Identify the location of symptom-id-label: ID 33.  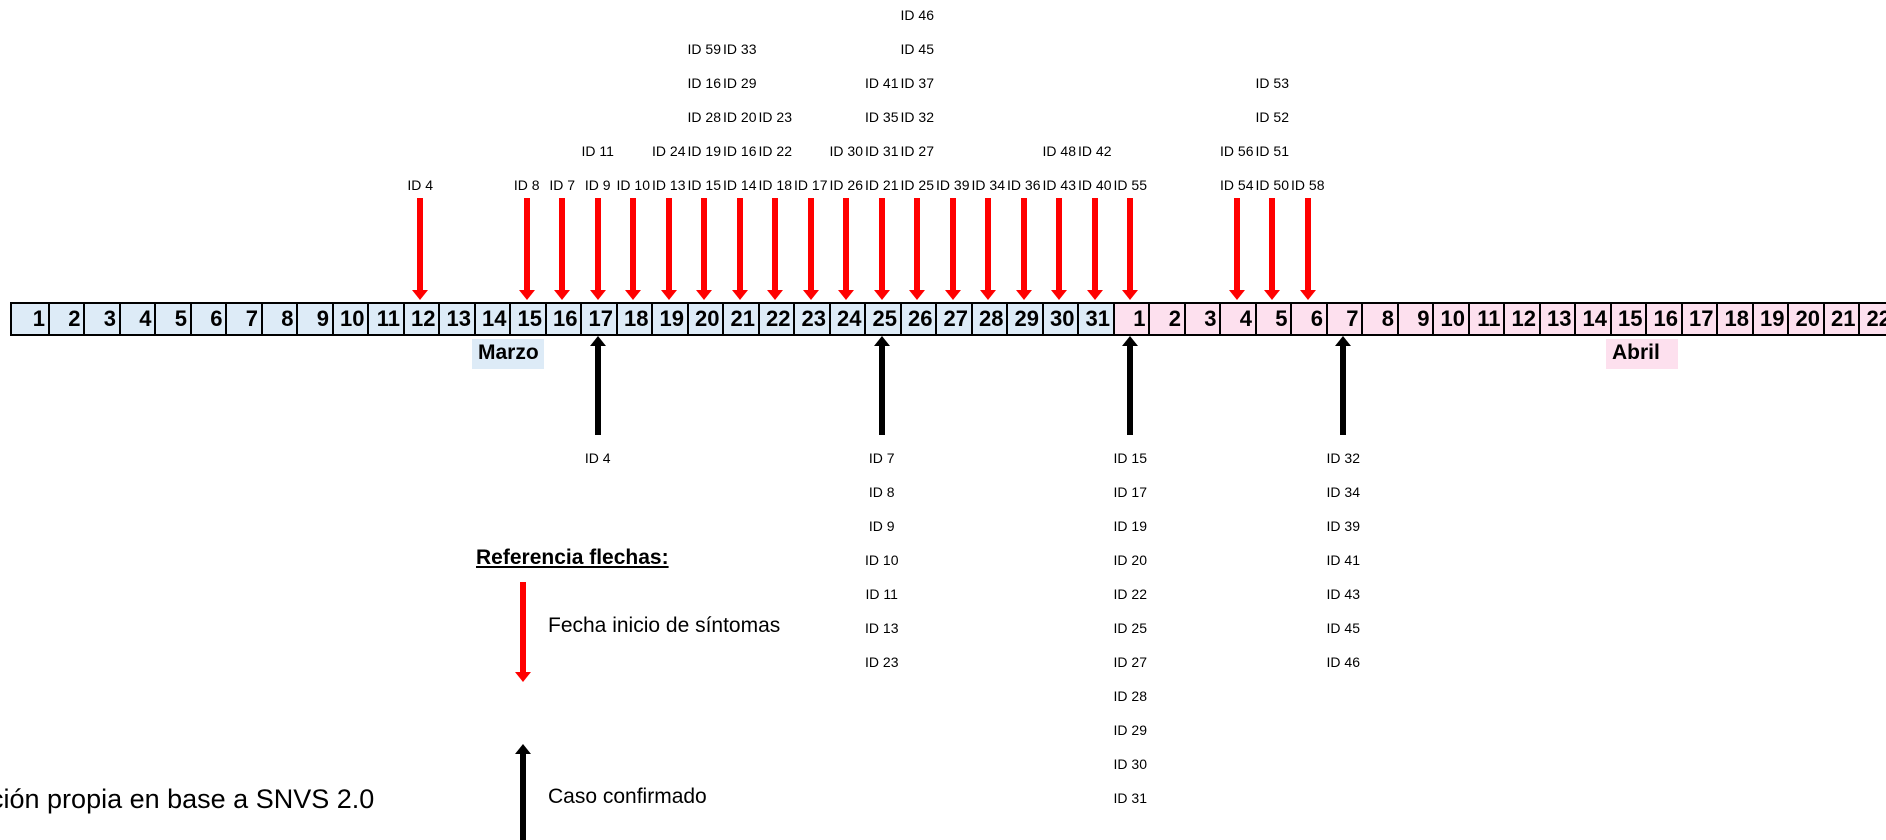
(740, 49).